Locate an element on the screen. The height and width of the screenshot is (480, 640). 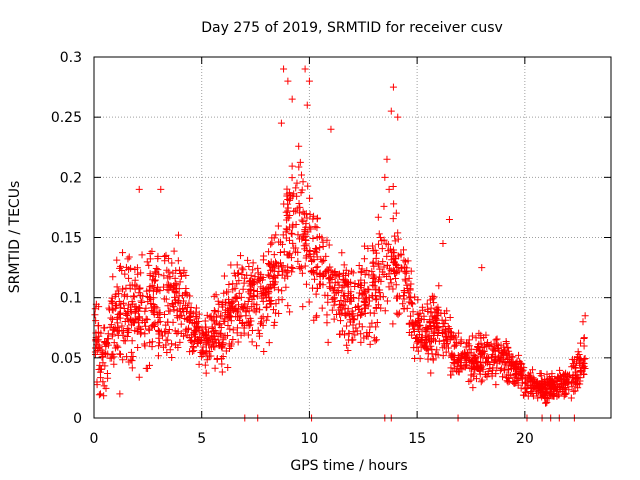
y-axis-label: SRMTID / TECUs is located at coordinates (15, 237).